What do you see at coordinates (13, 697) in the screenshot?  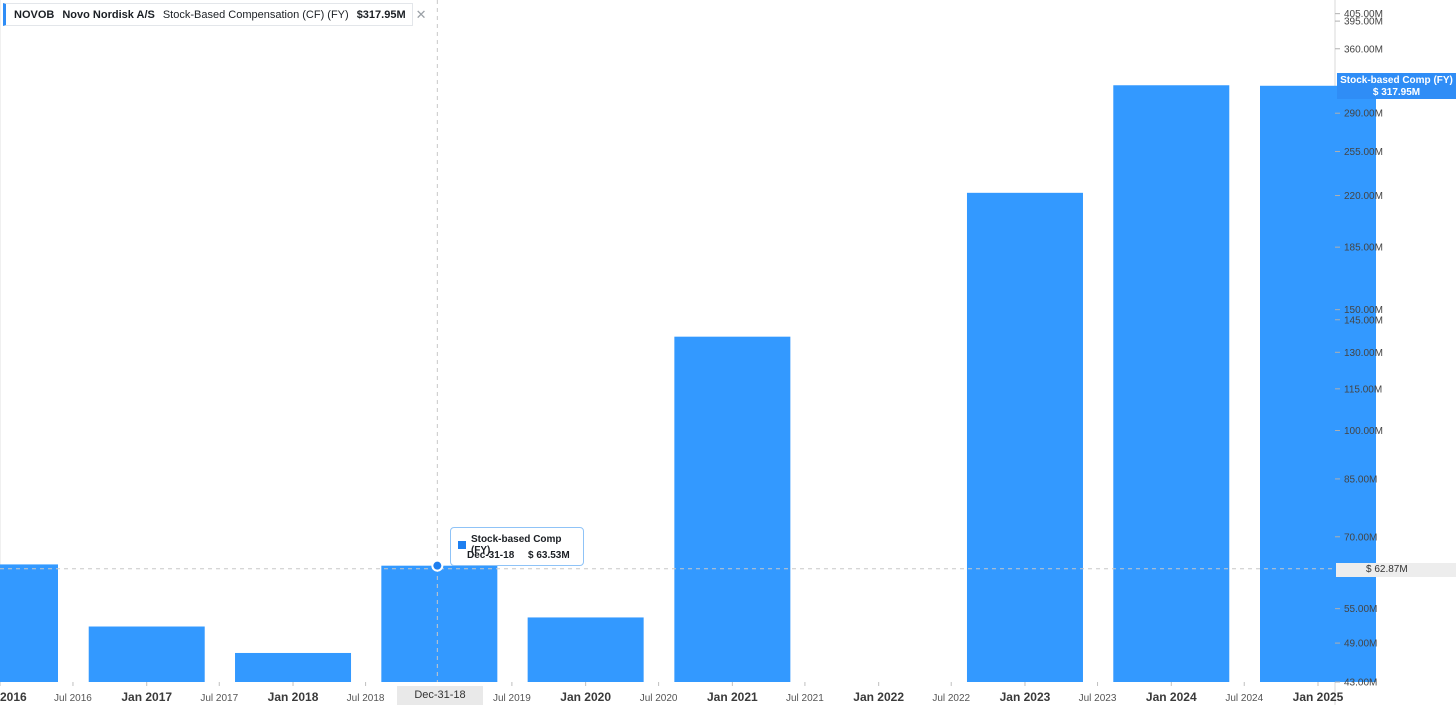 I see `x-tick-label: 2016` at bounding box center [13, 697].